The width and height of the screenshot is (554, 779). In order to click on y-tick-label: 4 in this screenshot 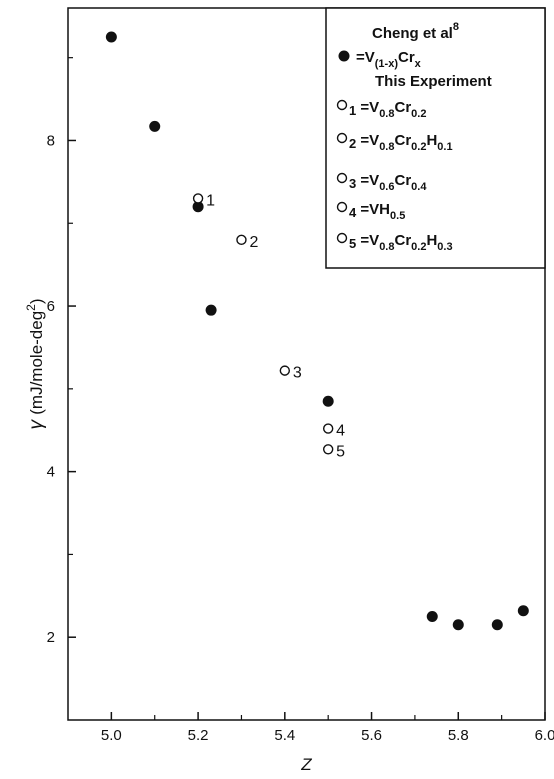, I will do `click(51, 472)`.